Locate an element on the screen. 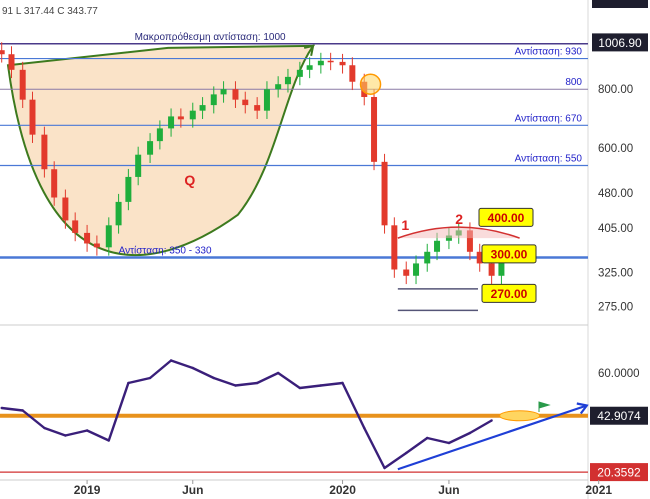 The height and width of the screenshot is (499, 650). callout-400-text: 400.00 is located at coordinates (506, 218).